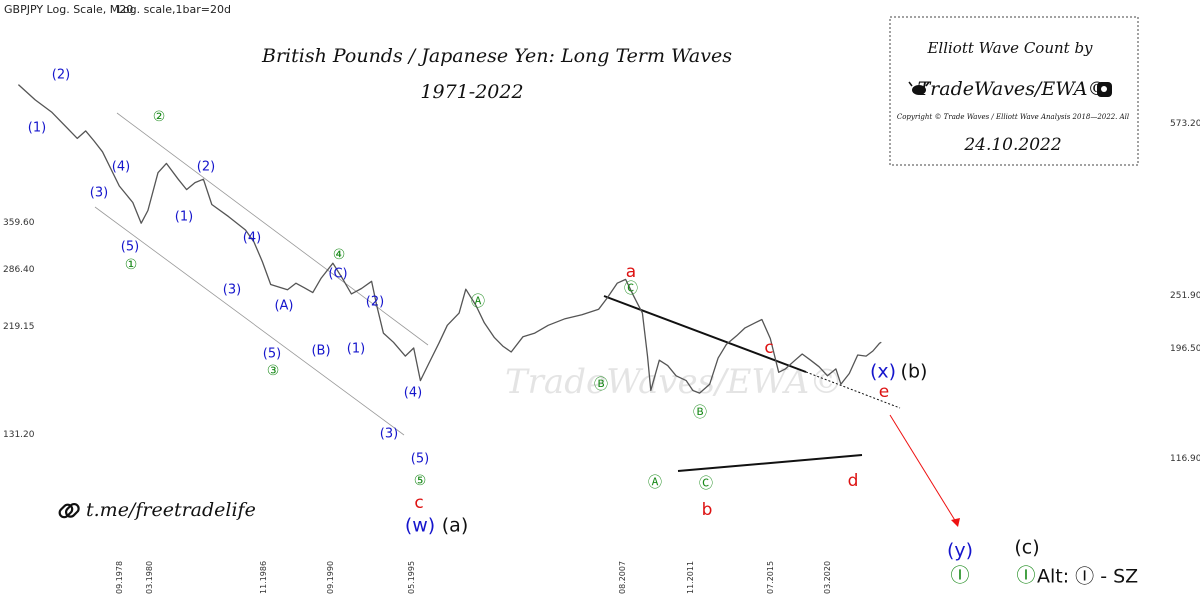 The image size is (1200, 598). I want to click on y-tick-label: 359.60, so click(19, 223).